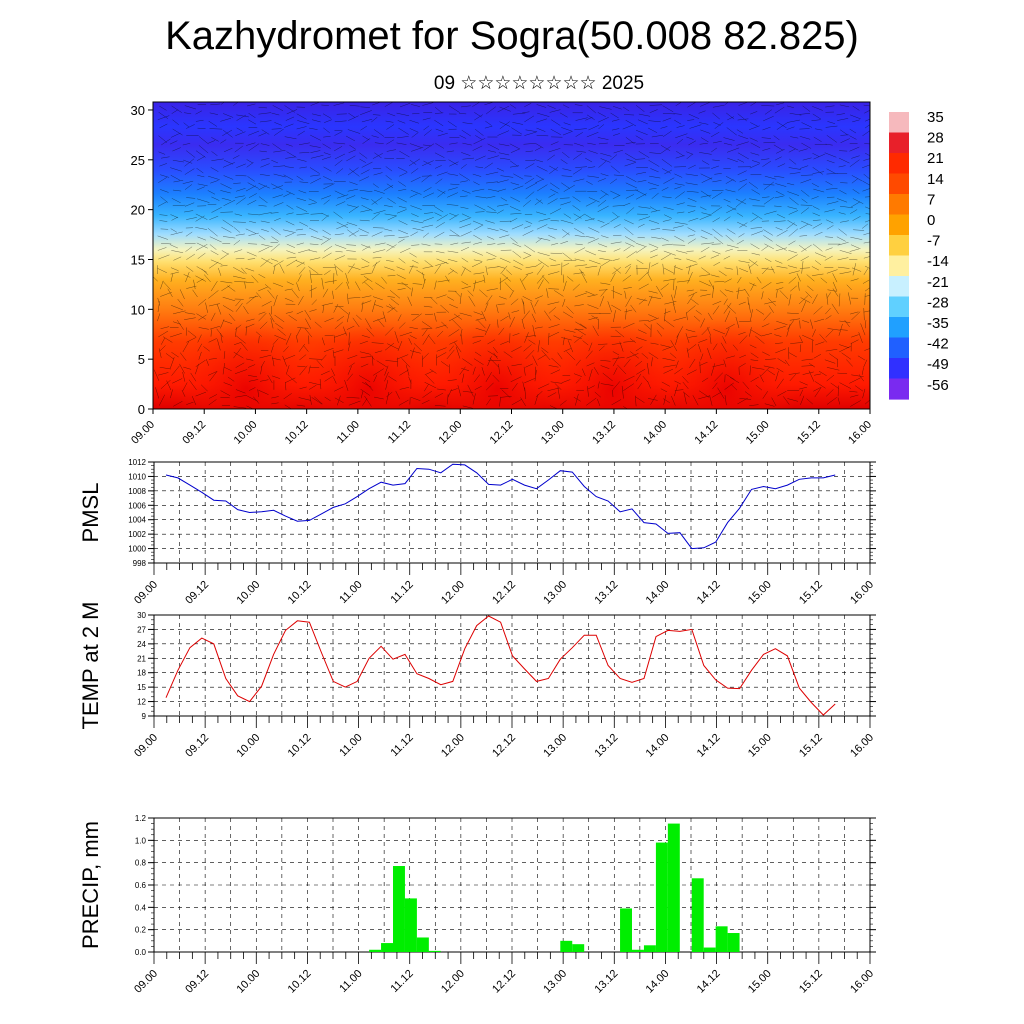 This screenshot has width=1024, height=1024. What do you see at coordinates (401, 745) in the screenshot?
I see `x-tick-label: 11.12` at bounding box center [401, 745].